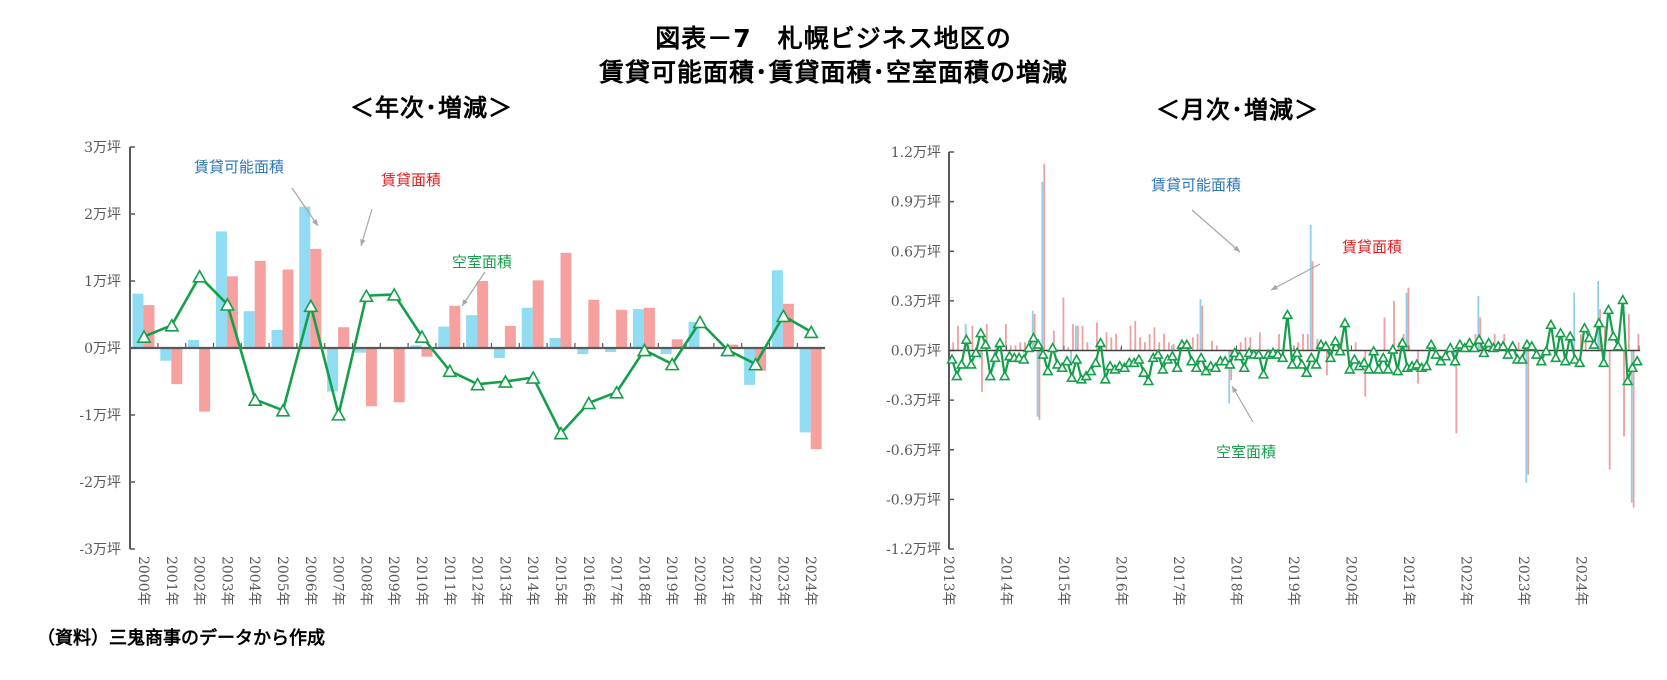 The width and height of the screenshot is (1667, 680). What do you see at coordinates (833, 38) in the screenshot?
I see `figure-title-line1: 図表－7 札幌ビジネス地区の` at bounding box center [833, 38].